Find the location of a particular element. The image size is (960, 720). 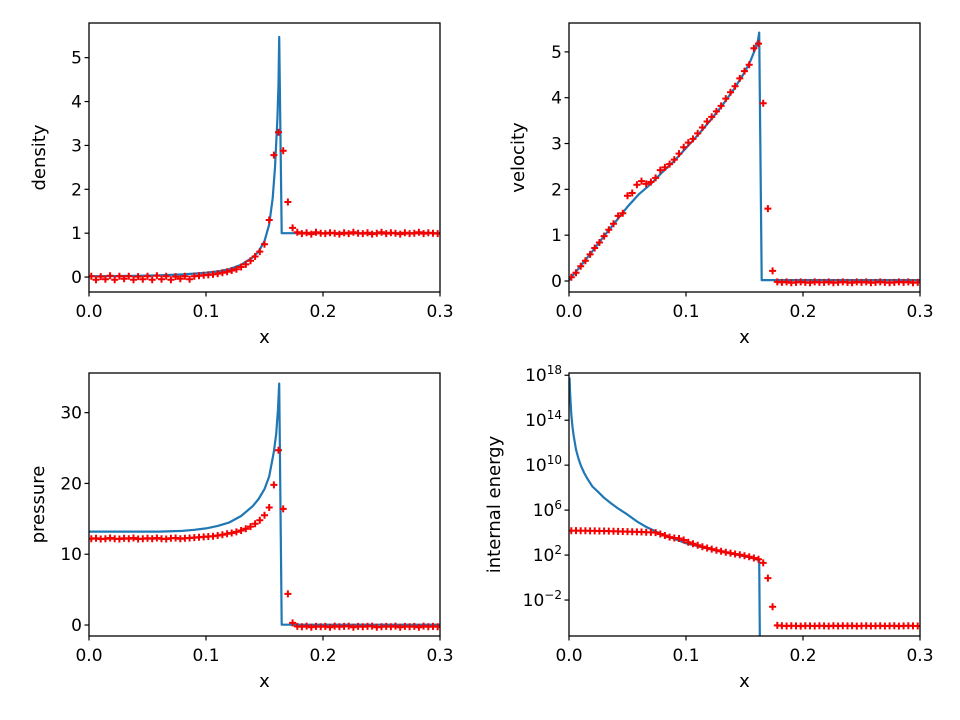

svg-text: 30 is located at coordinates (71, 414).